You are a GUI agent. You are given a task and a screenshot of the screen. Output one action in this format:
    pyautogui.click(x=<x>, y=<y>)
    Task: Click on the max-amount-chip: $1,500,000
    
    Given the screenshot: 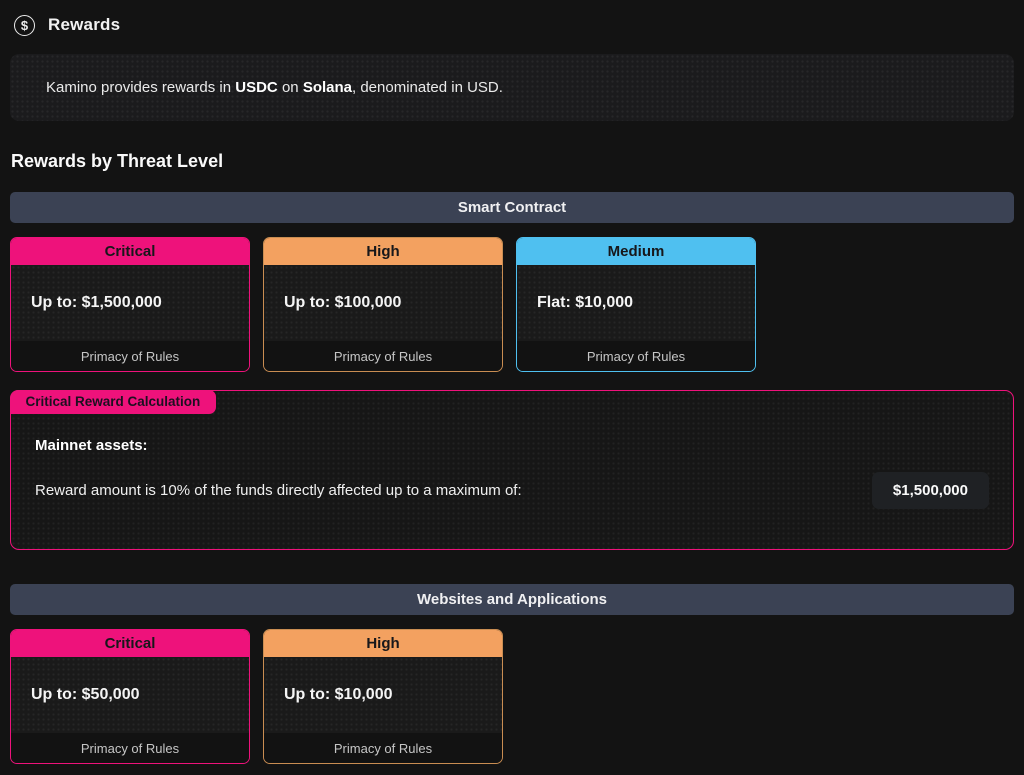 What is the action you would take?
    pyautogui.click(x=930, y=490)
    